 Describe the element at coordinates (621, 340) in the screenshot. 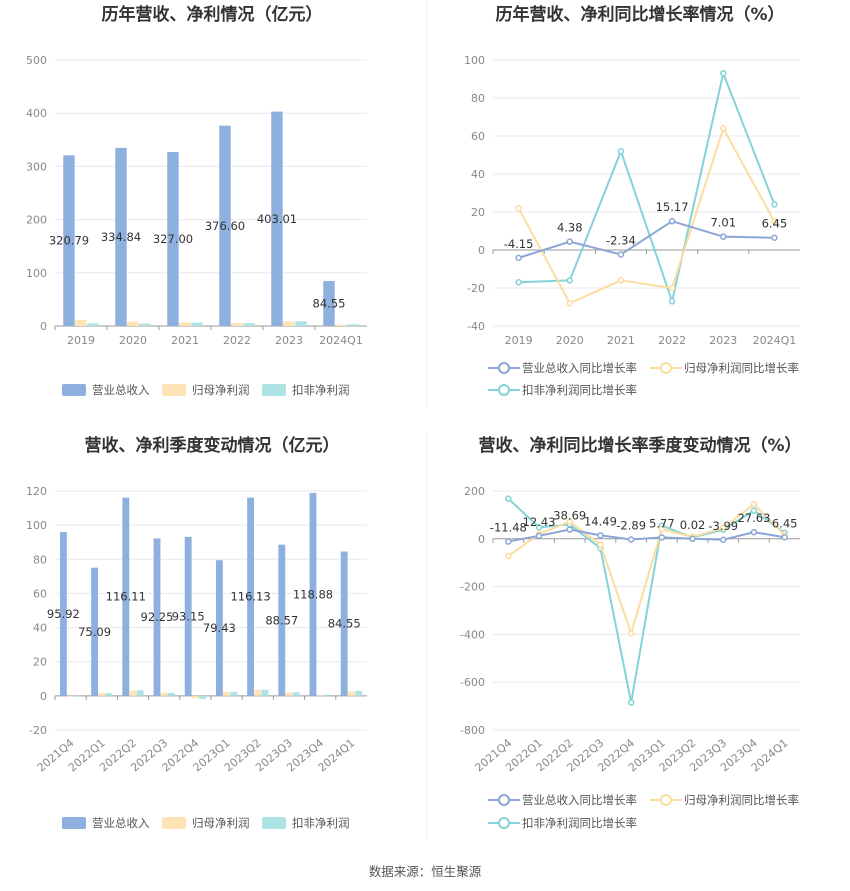

I see `x-tick-label: 2021` at that location.